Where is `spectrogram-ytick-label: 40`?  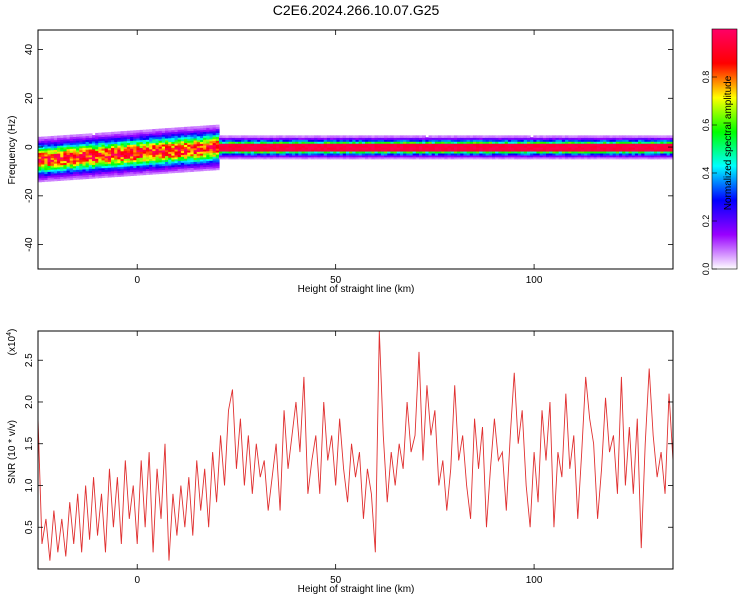
spectrogram-ytick-label: 40 is located at coordinates (29, 50).